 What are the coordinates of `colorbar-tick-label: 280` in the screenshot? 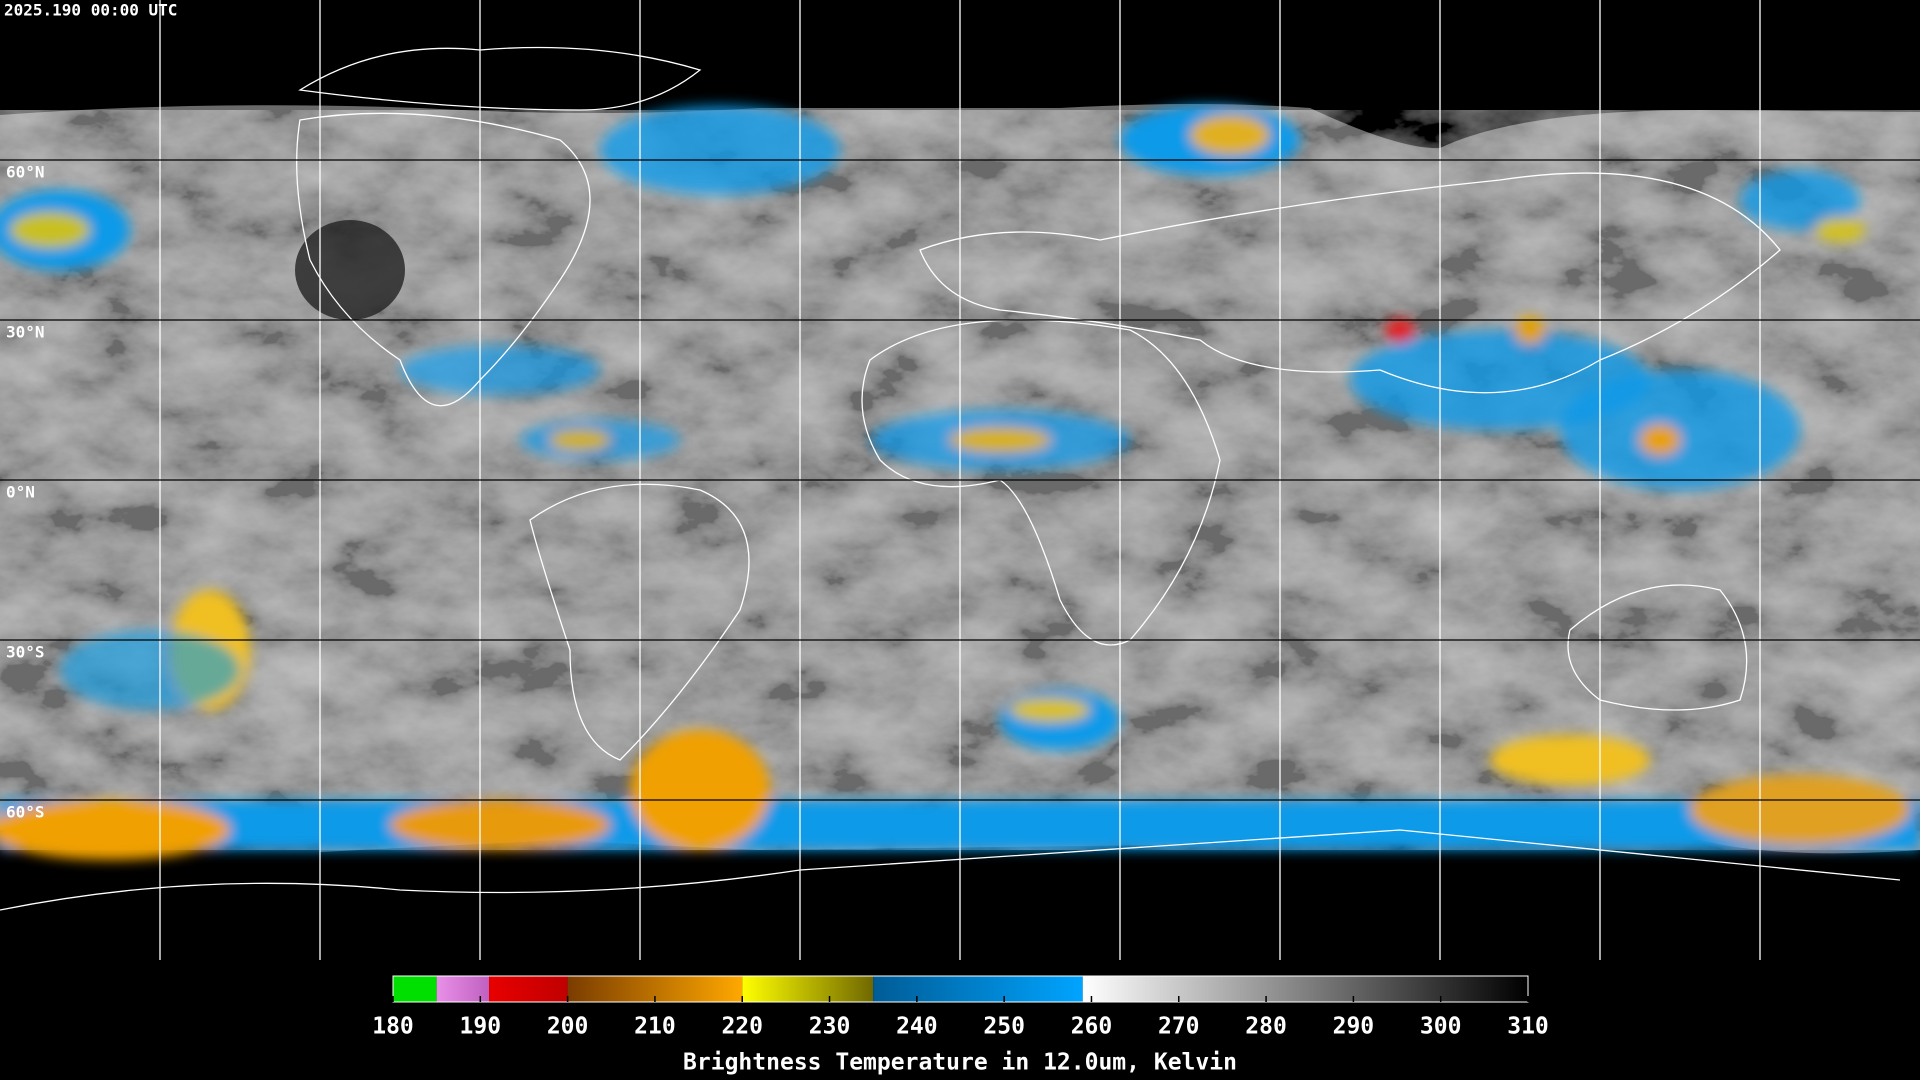 It's located at (1266, 1027).